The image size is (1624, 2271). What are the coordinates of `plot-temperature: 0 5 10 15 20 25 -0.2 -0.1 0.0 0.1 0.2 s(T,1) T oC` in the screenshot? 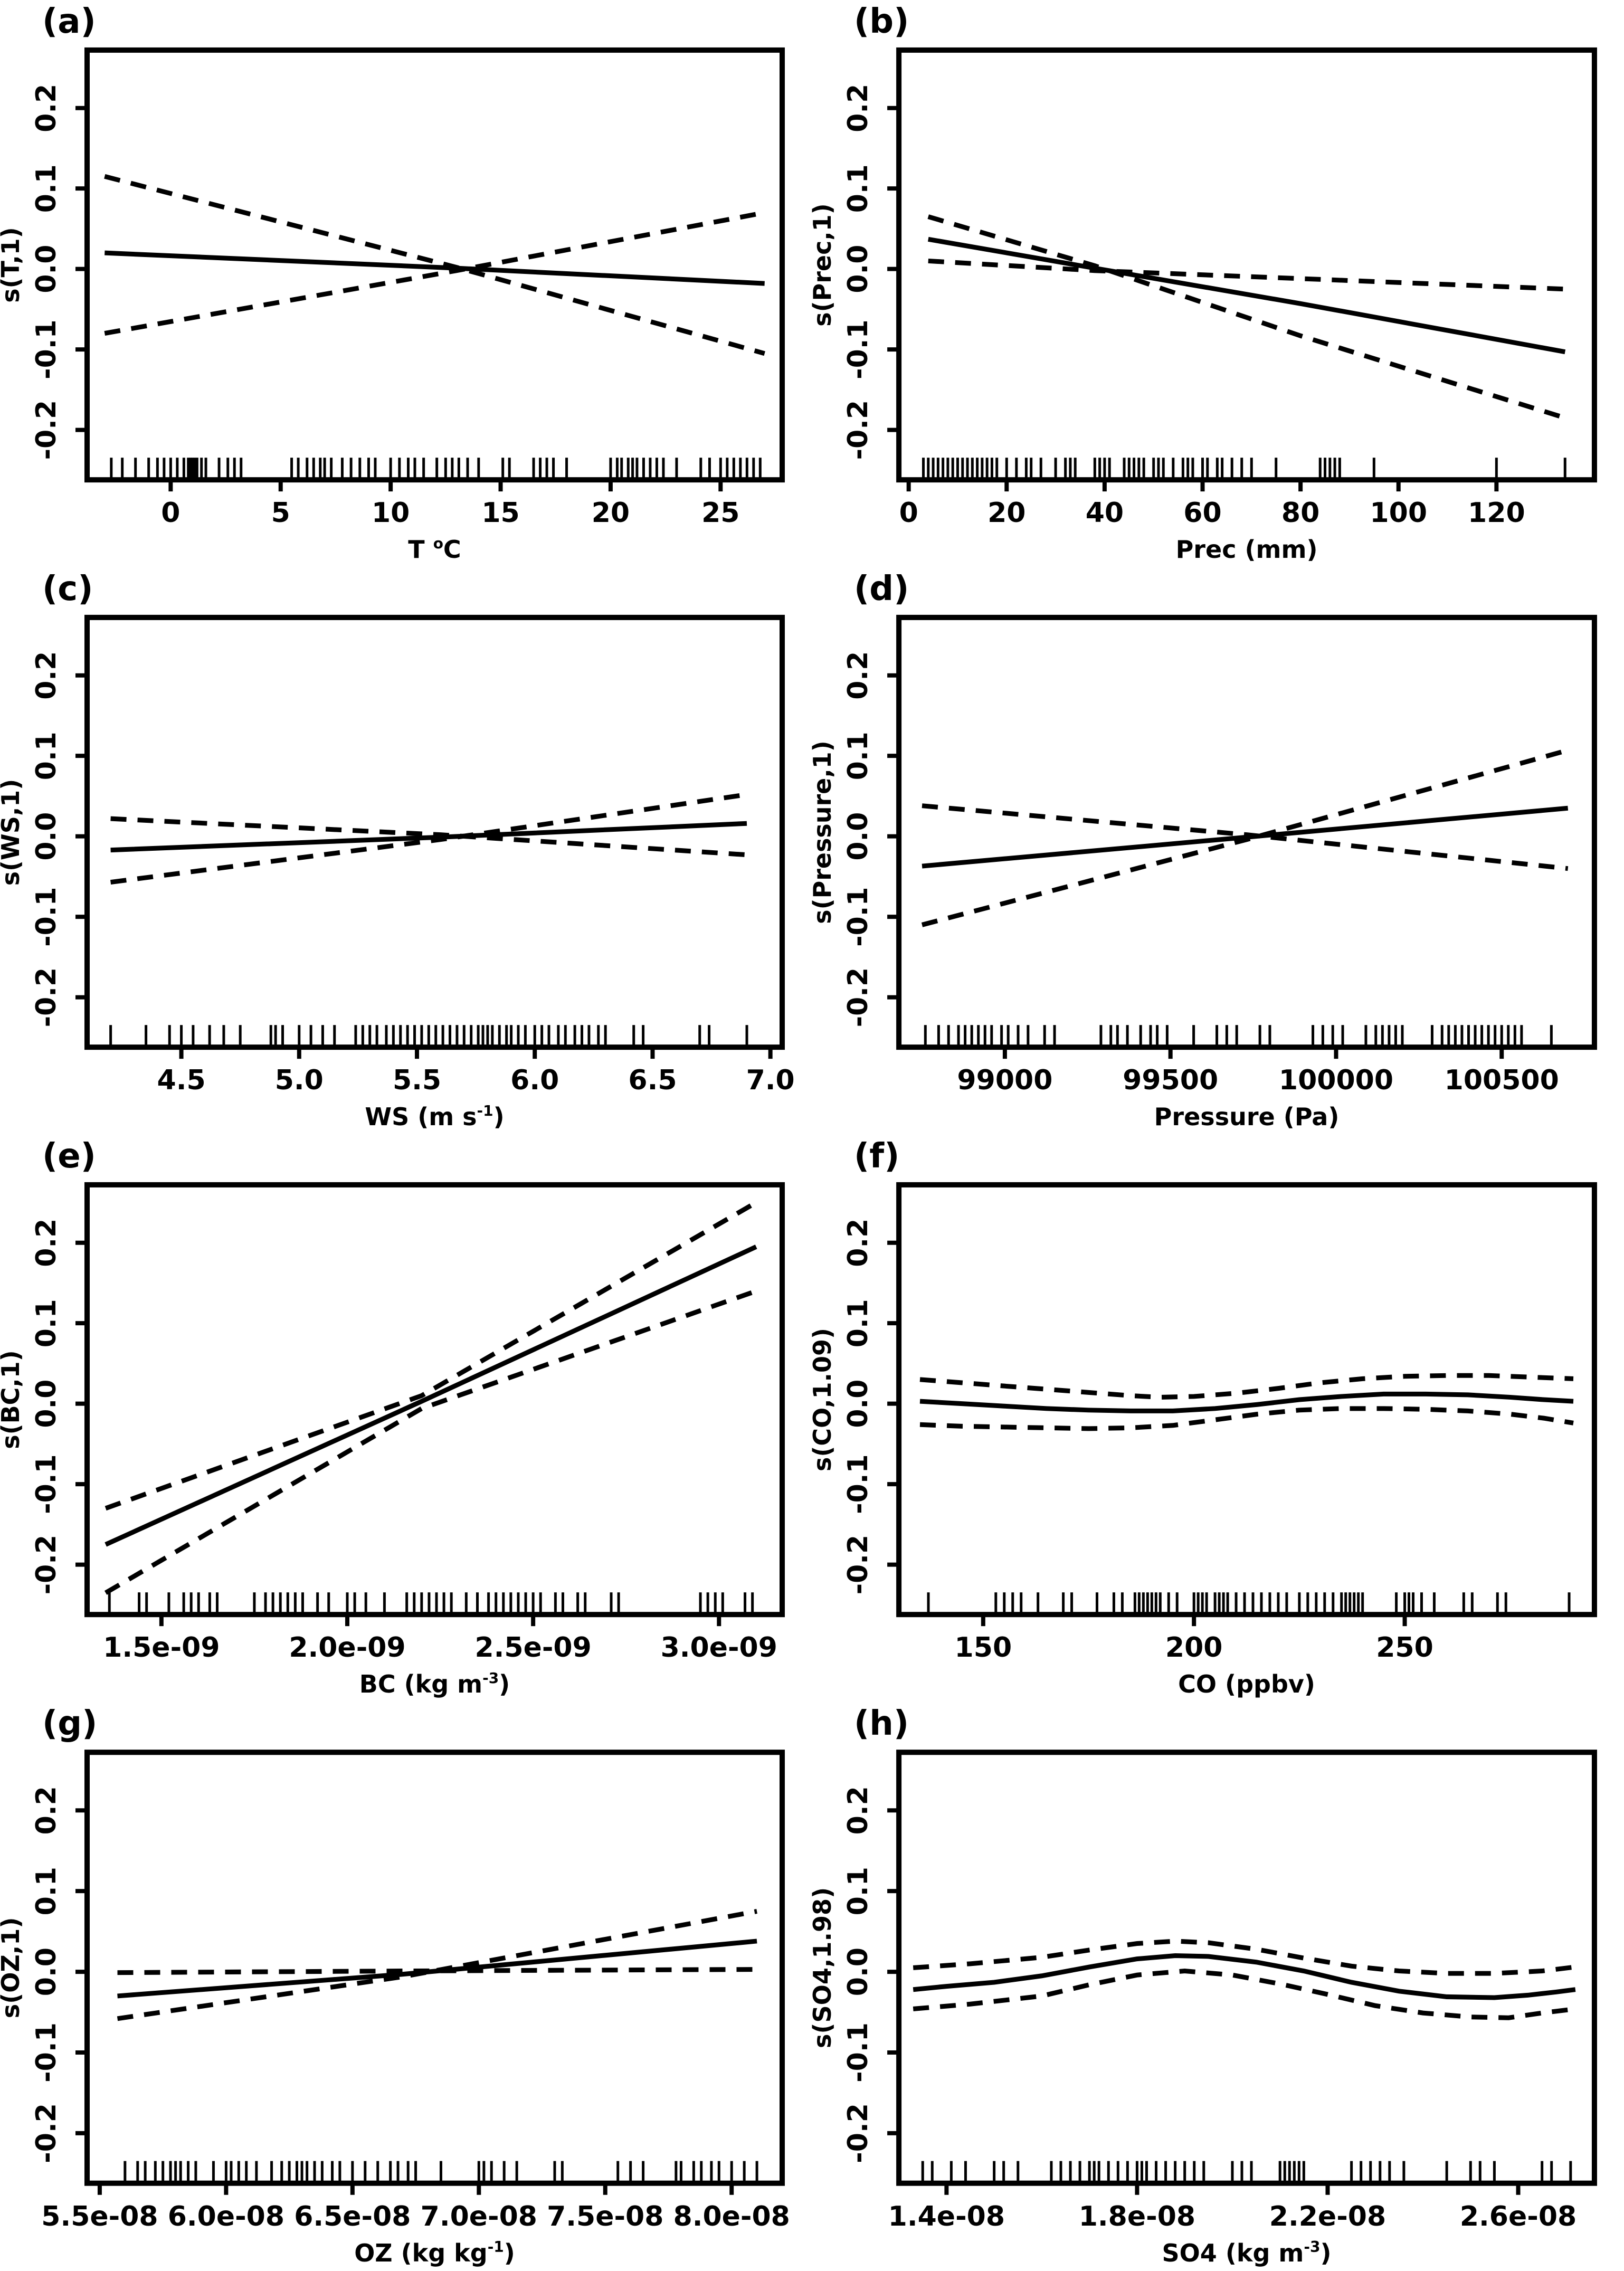 It's located at (393, 305).